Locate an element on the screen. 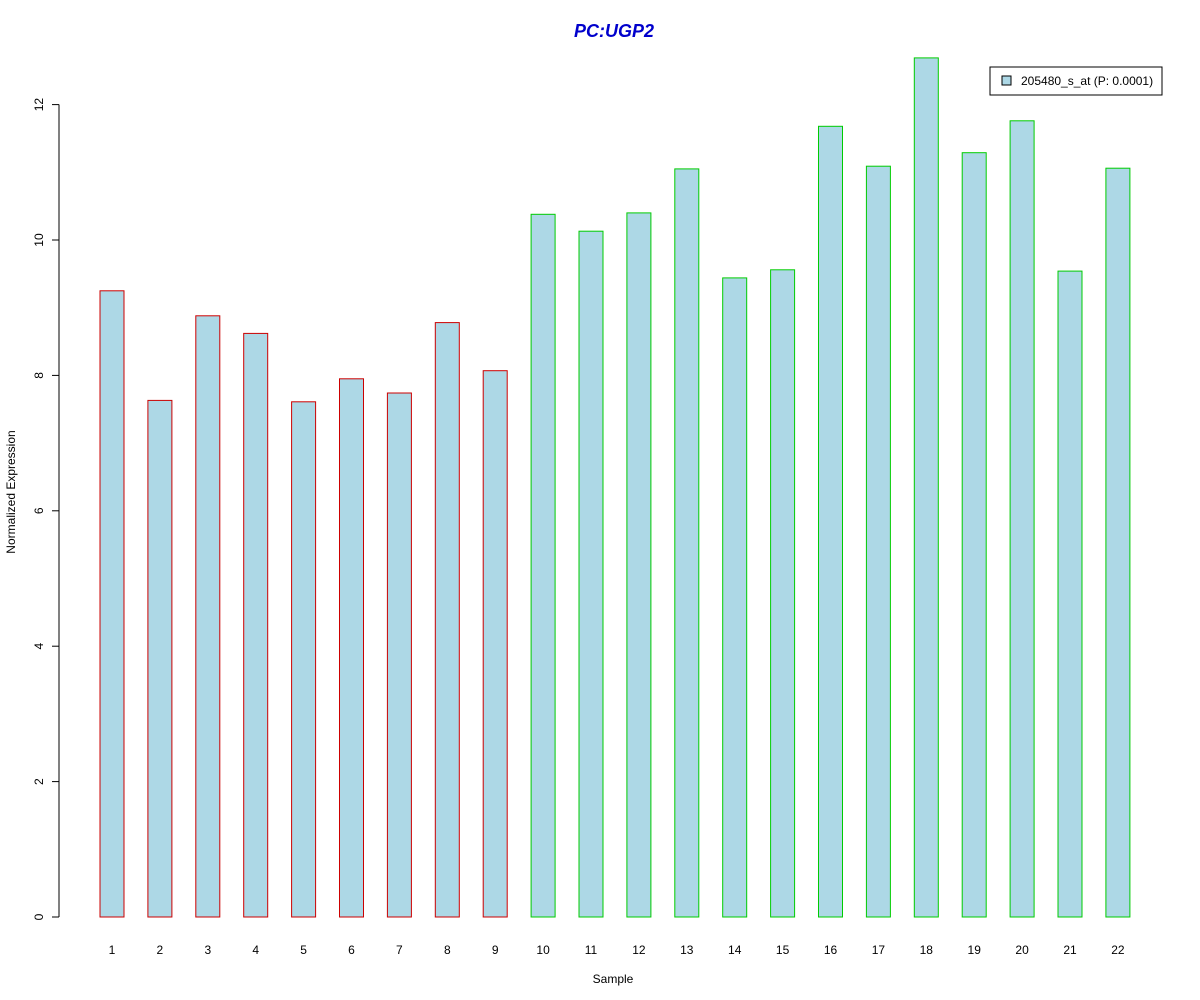 Image resolution: width=1200 pixels, height=1000 pixels. y-axis-label: Normalized Expression is located at coordinates (11, 491).